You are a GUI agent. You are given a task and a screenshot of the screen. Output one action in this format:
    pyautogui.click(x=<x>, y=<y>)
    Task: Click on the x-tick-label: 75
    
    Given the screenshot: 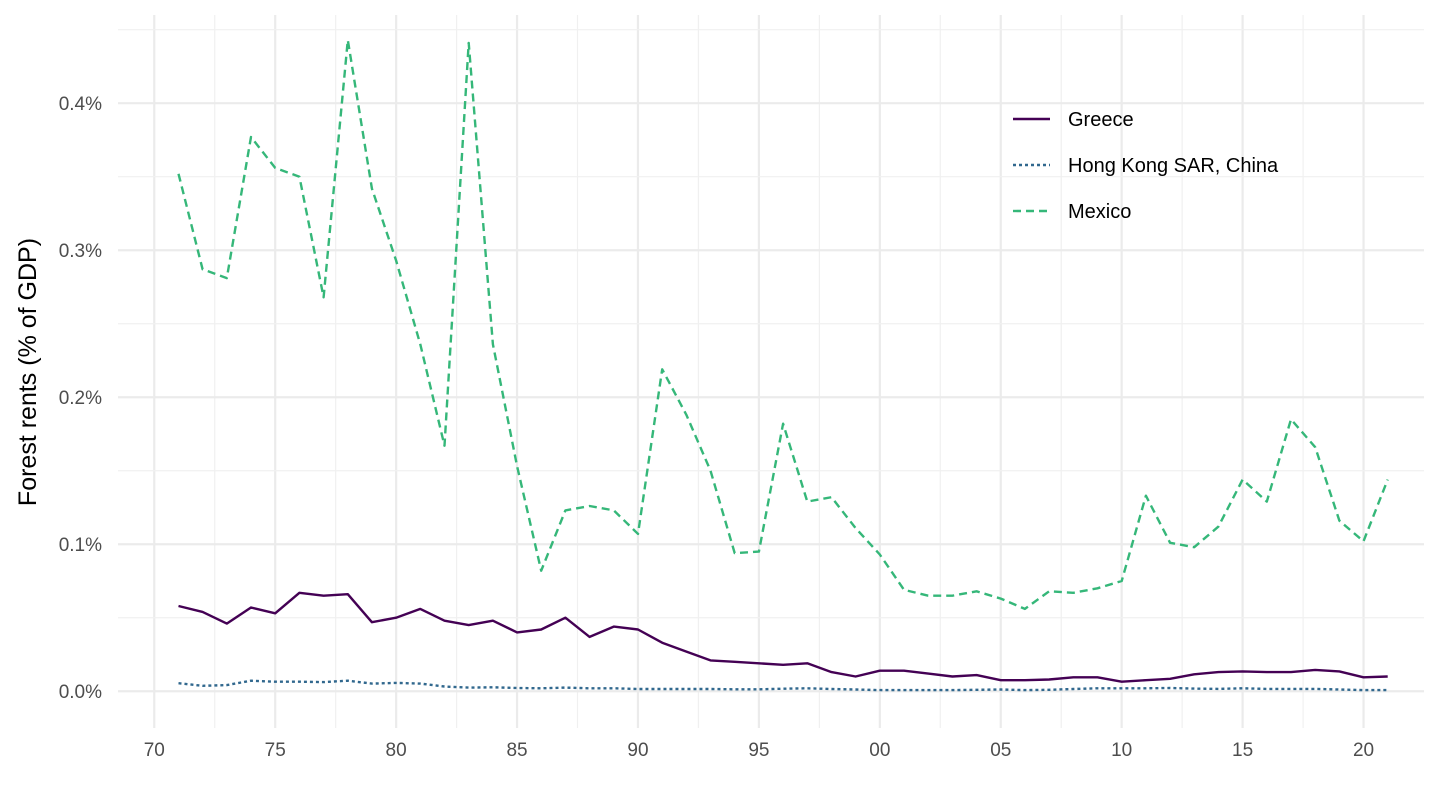 What is the action you would take?
    pyautogui.click(x=275, y=750)
    